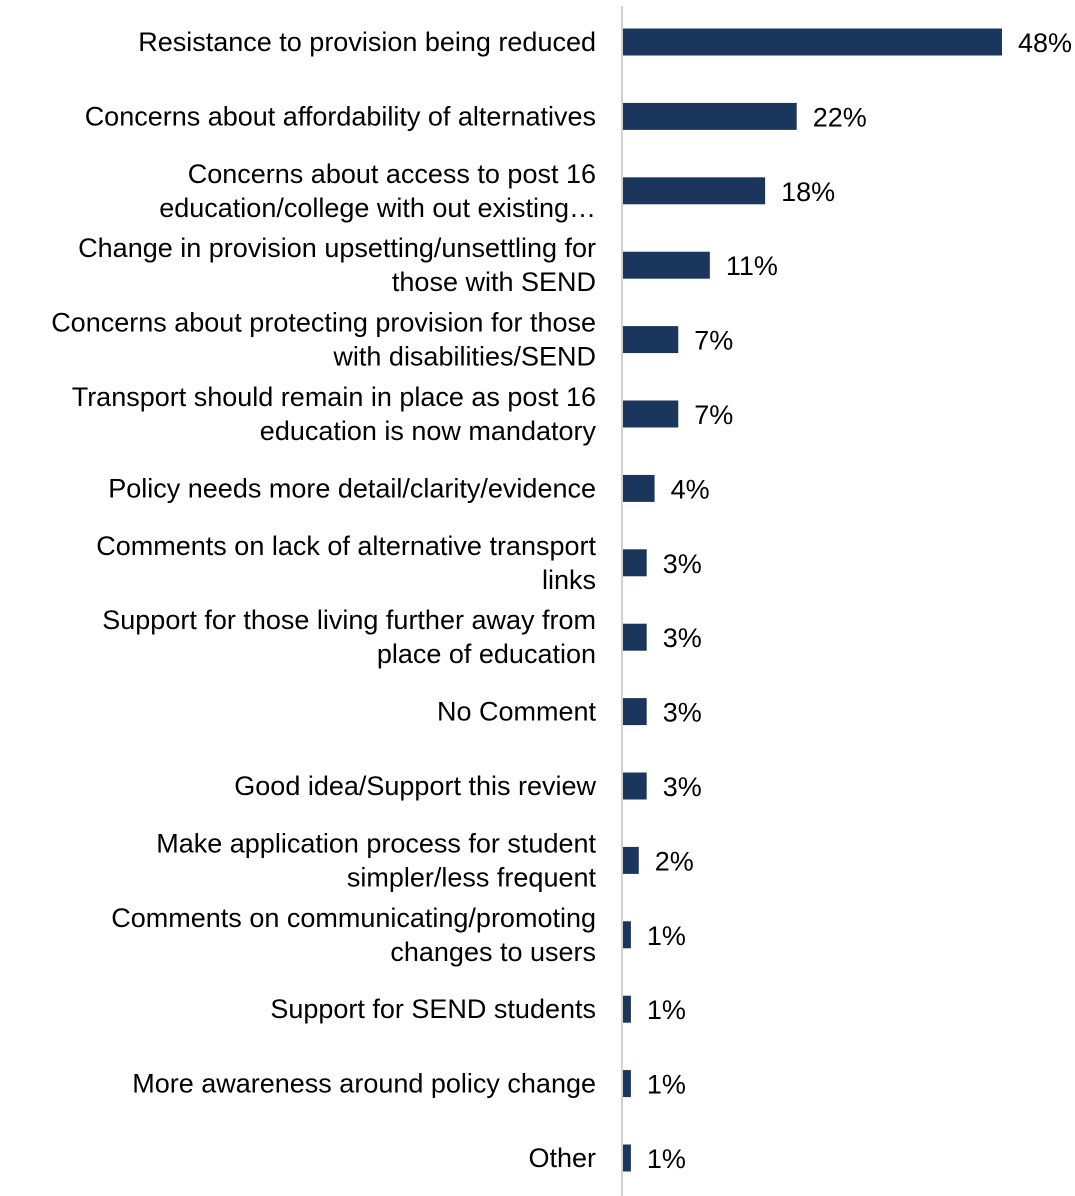 Image resolution: width=1075 pixels, height=1196 pixels. What do you see at coordinates (752, 266) in the screenshot?
I see `value-label: 11%` at bounding box center [752, 266].